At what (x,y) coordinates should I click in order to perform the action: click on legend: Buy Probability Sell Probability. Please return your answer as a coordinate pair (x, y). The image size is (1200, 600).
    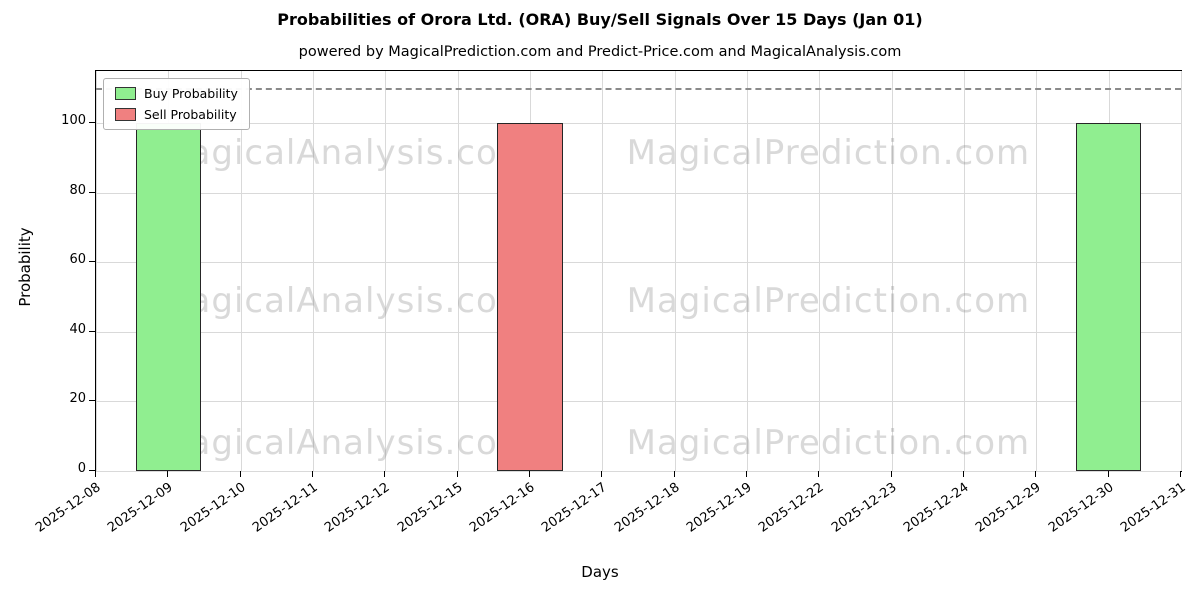
    Looking at the image, I should click on (176, 104).